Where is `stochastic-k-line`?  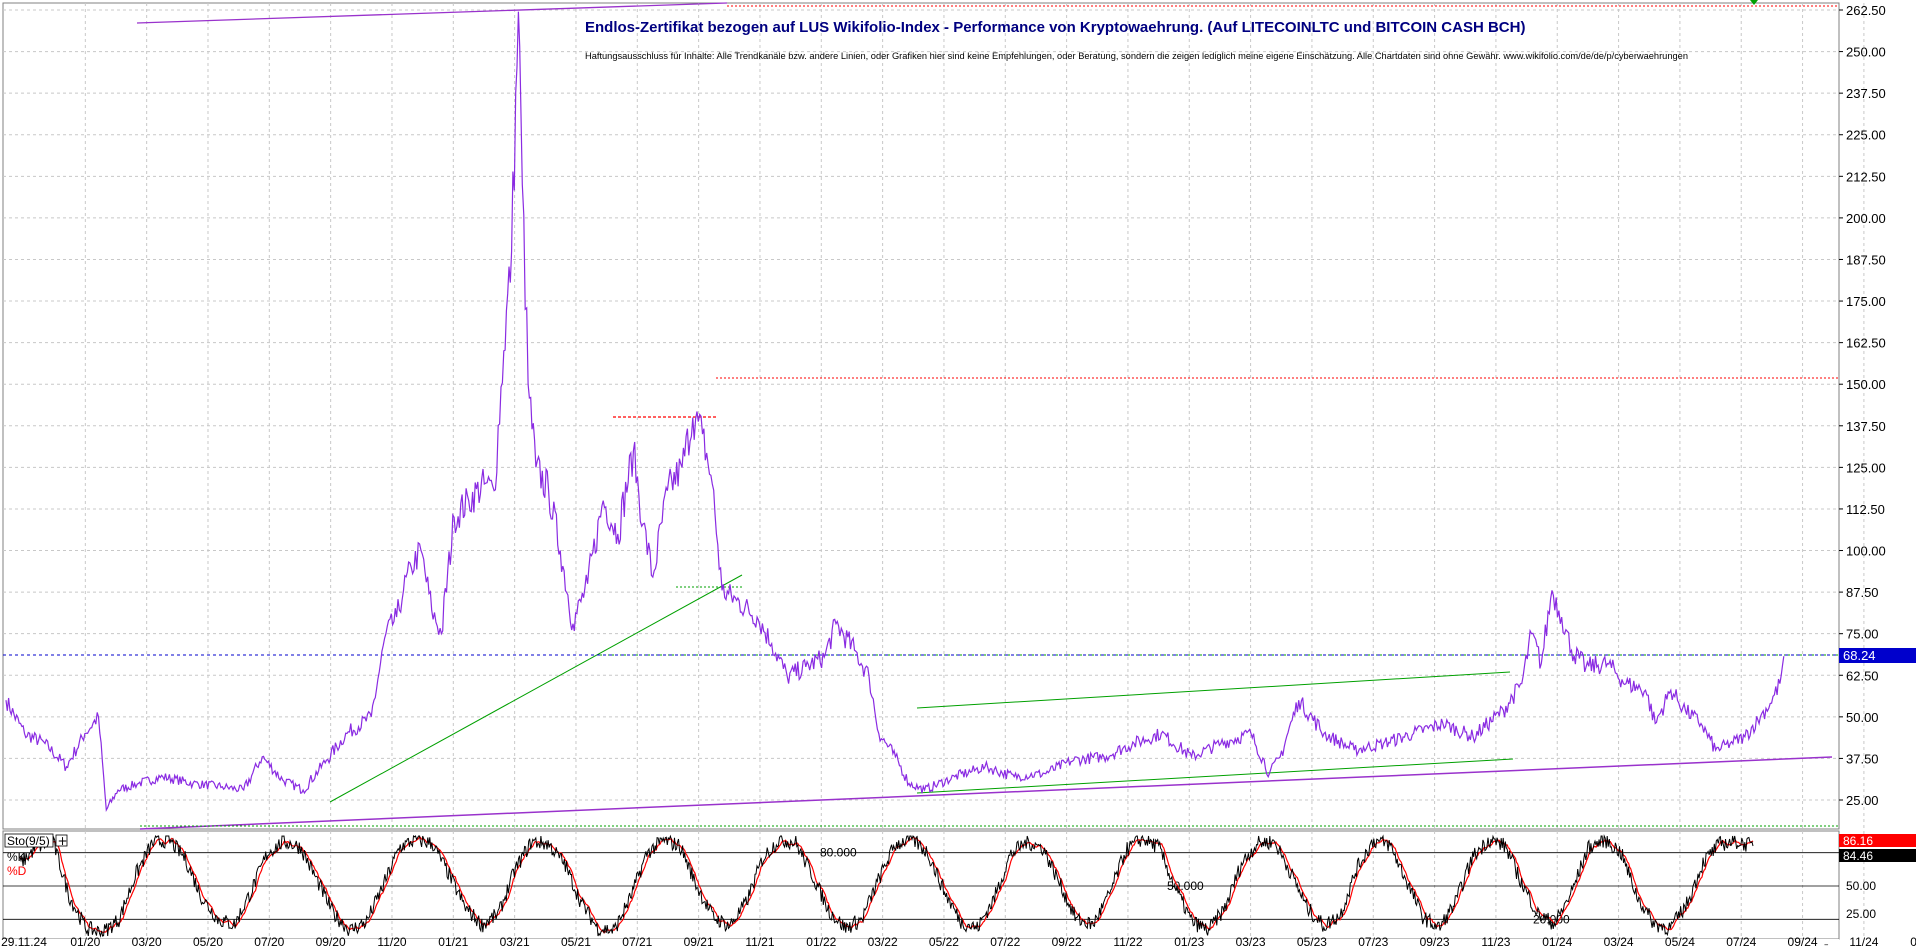 stochastic-k-line is located at coordinates (886, 886).